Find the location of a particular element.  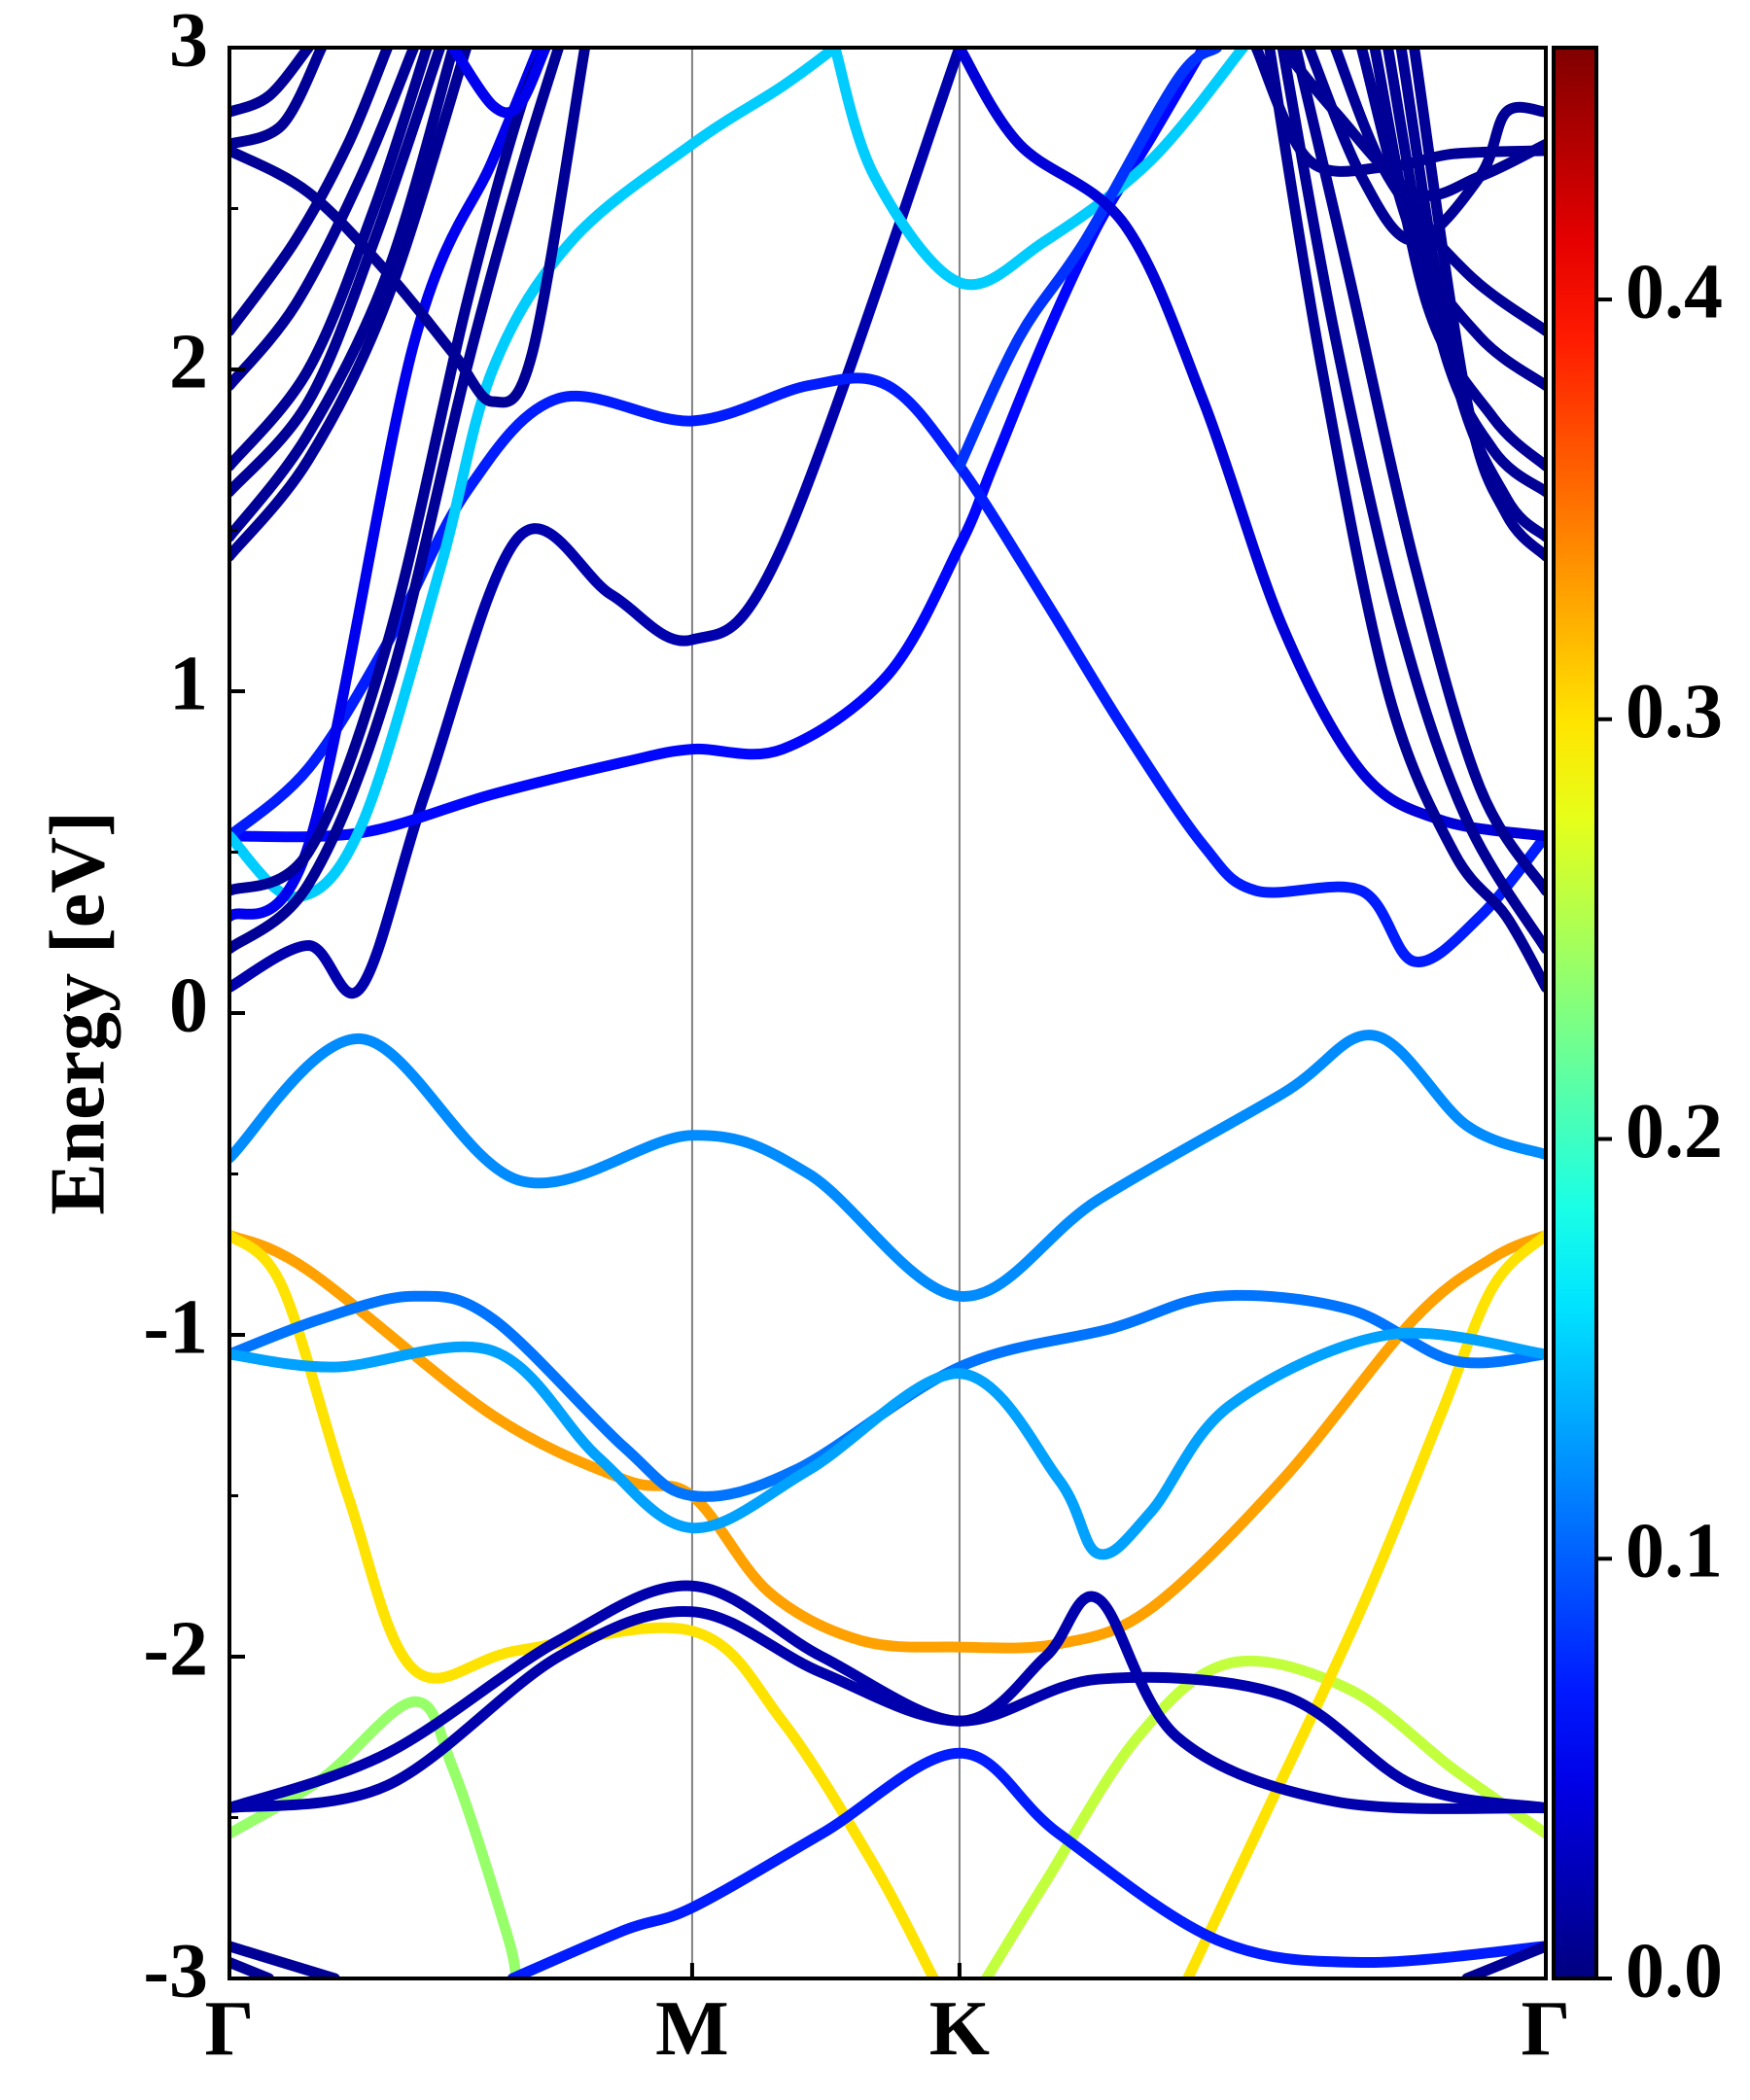

y-tick-label: 3 is located at coordinates (188, 41).